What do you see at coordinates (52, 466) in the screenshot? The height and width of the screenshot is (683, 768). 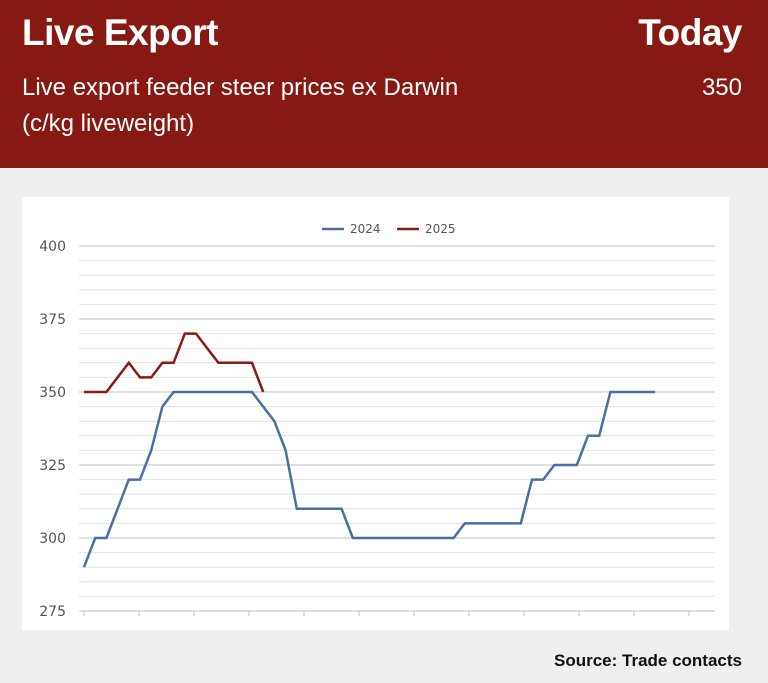 I see `y-tick-label: 325` at bounding box center [52, 466].